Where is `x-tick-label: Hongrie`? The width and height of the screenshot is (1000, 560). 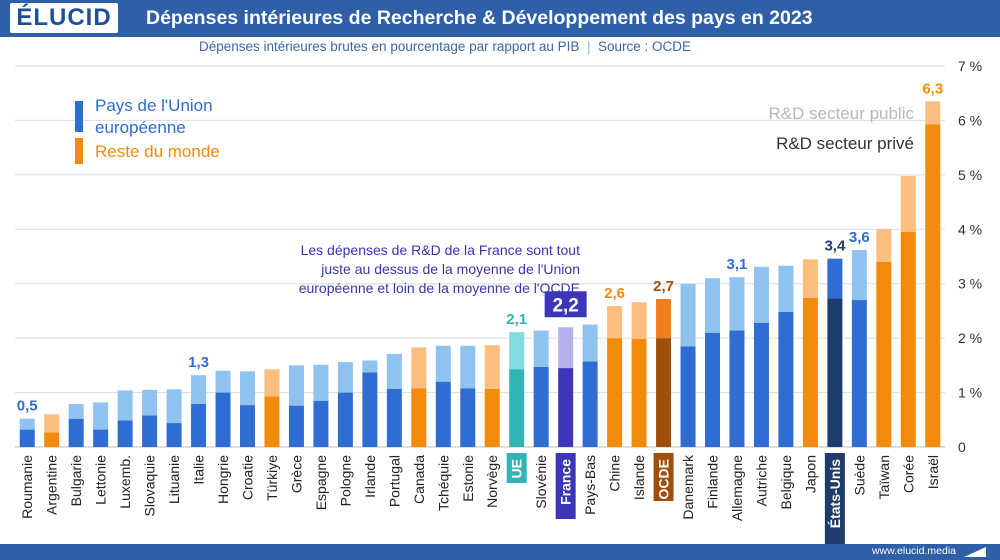
x-tick-label: Hongrie is located at coordinates (223, 479).